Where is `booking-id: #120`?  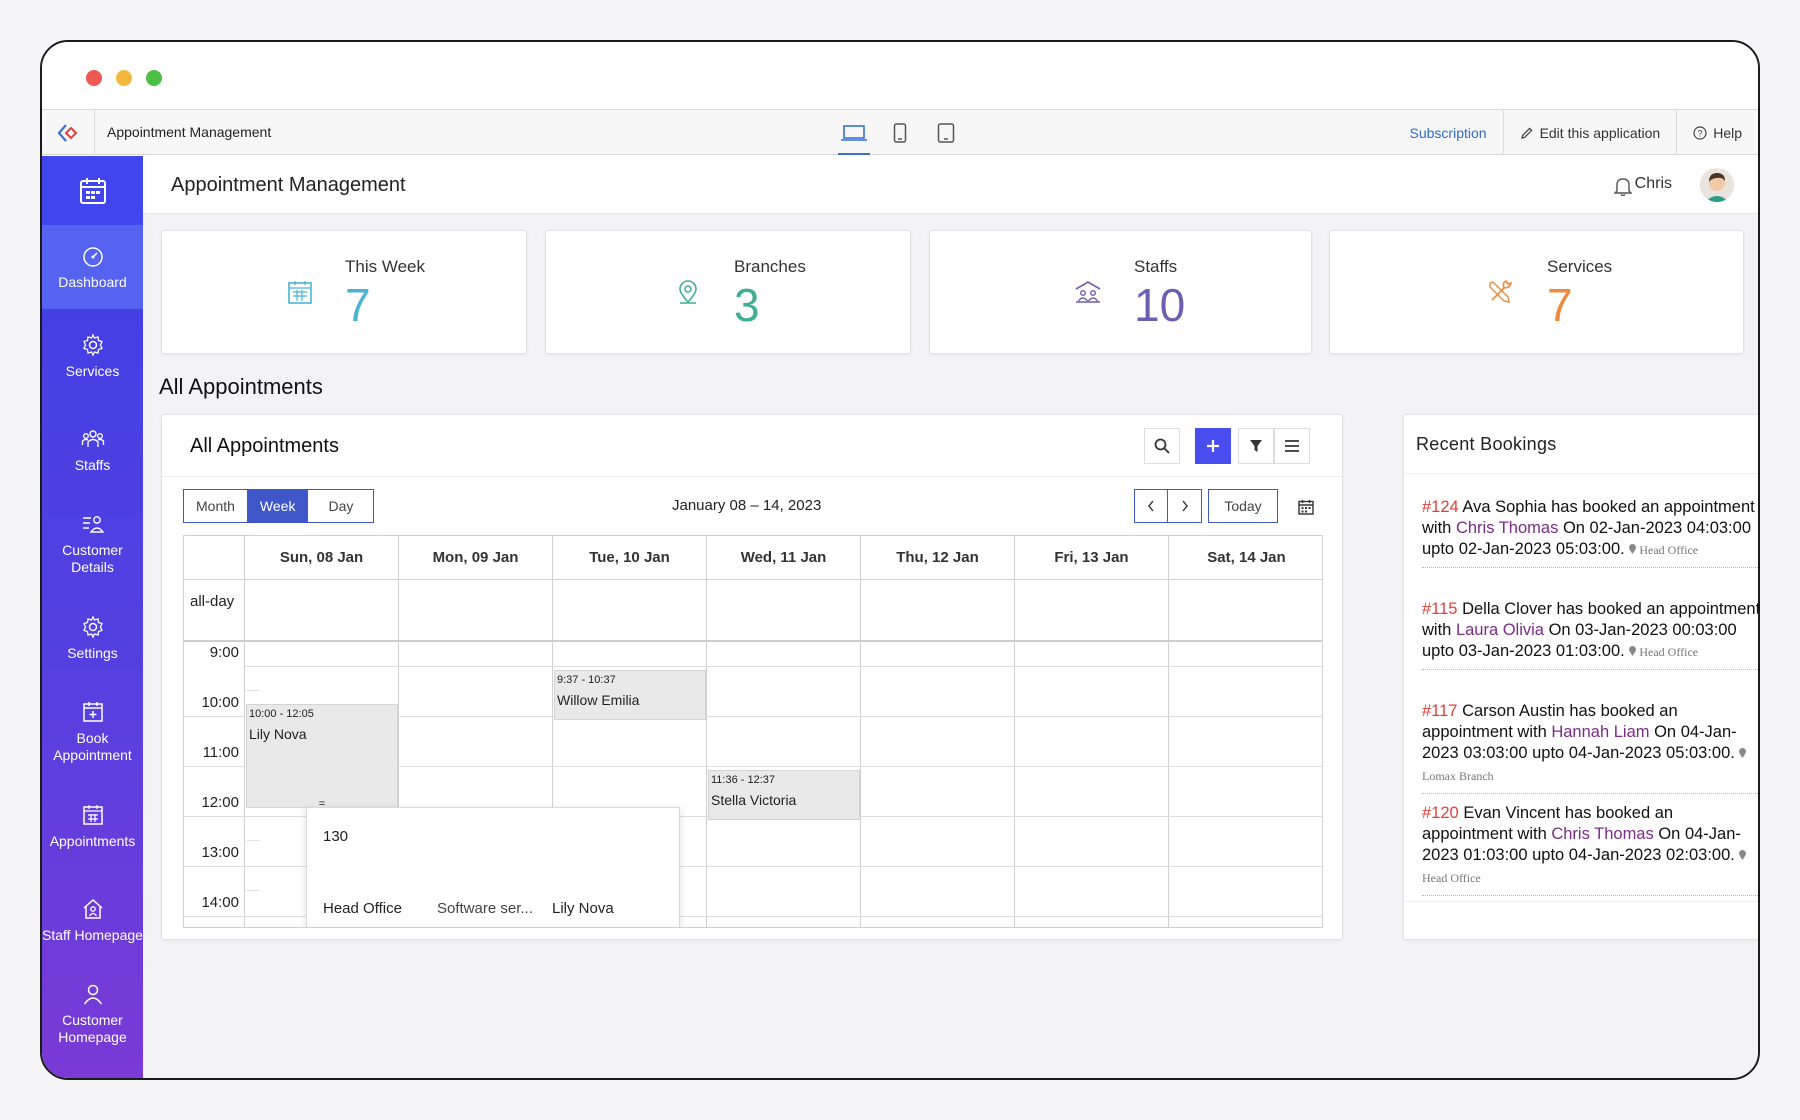
booking-id: #120 is located at coordinates (1440, 813).